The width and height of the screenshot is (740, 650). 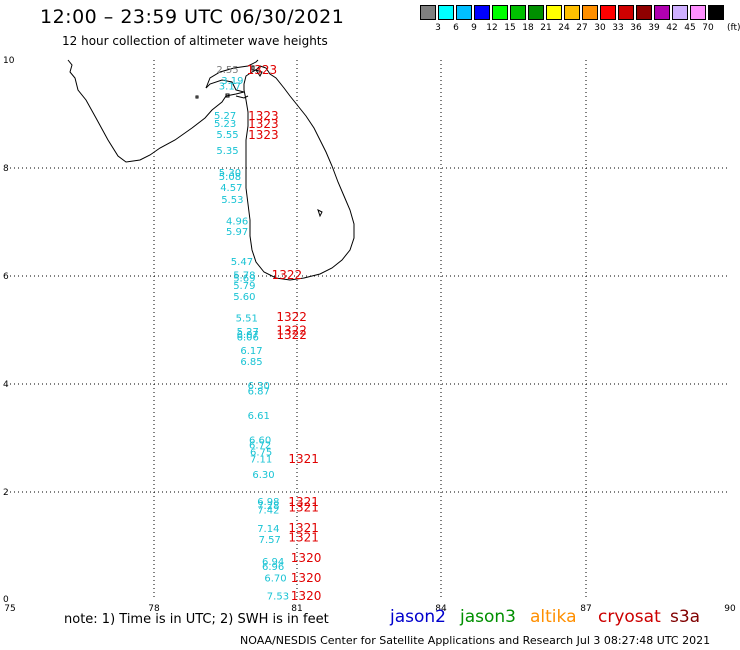 I want to click on longitude-axis: 75 78 81 84 87 90, so click(x=370, y=609).